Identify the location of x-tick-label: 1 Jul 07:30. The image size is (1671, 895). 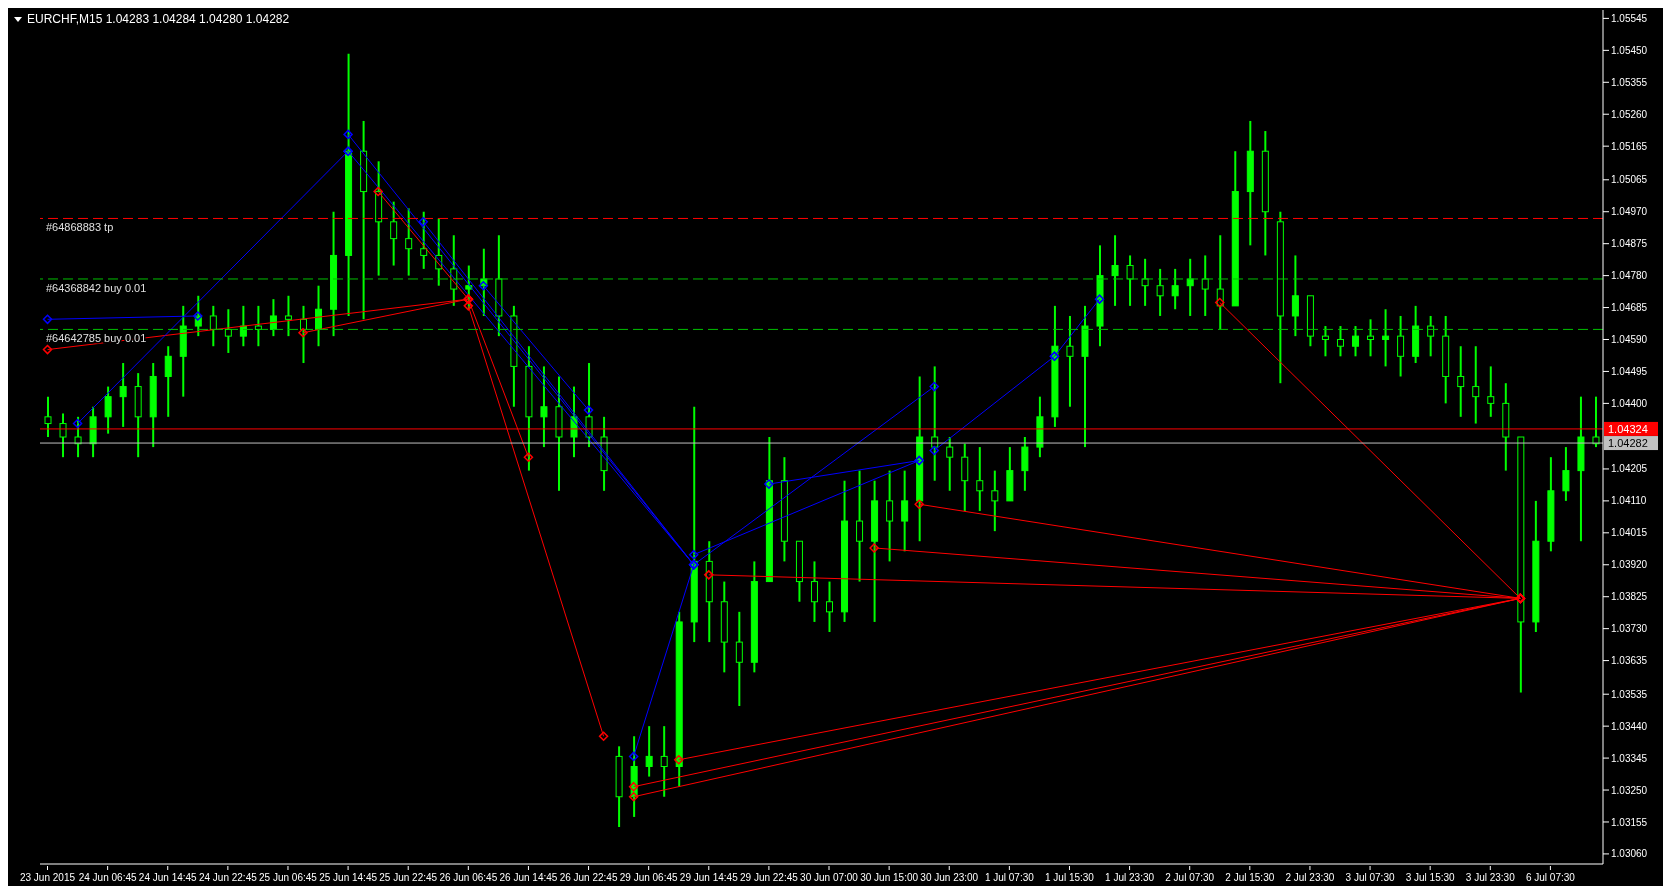
(1009, 877).